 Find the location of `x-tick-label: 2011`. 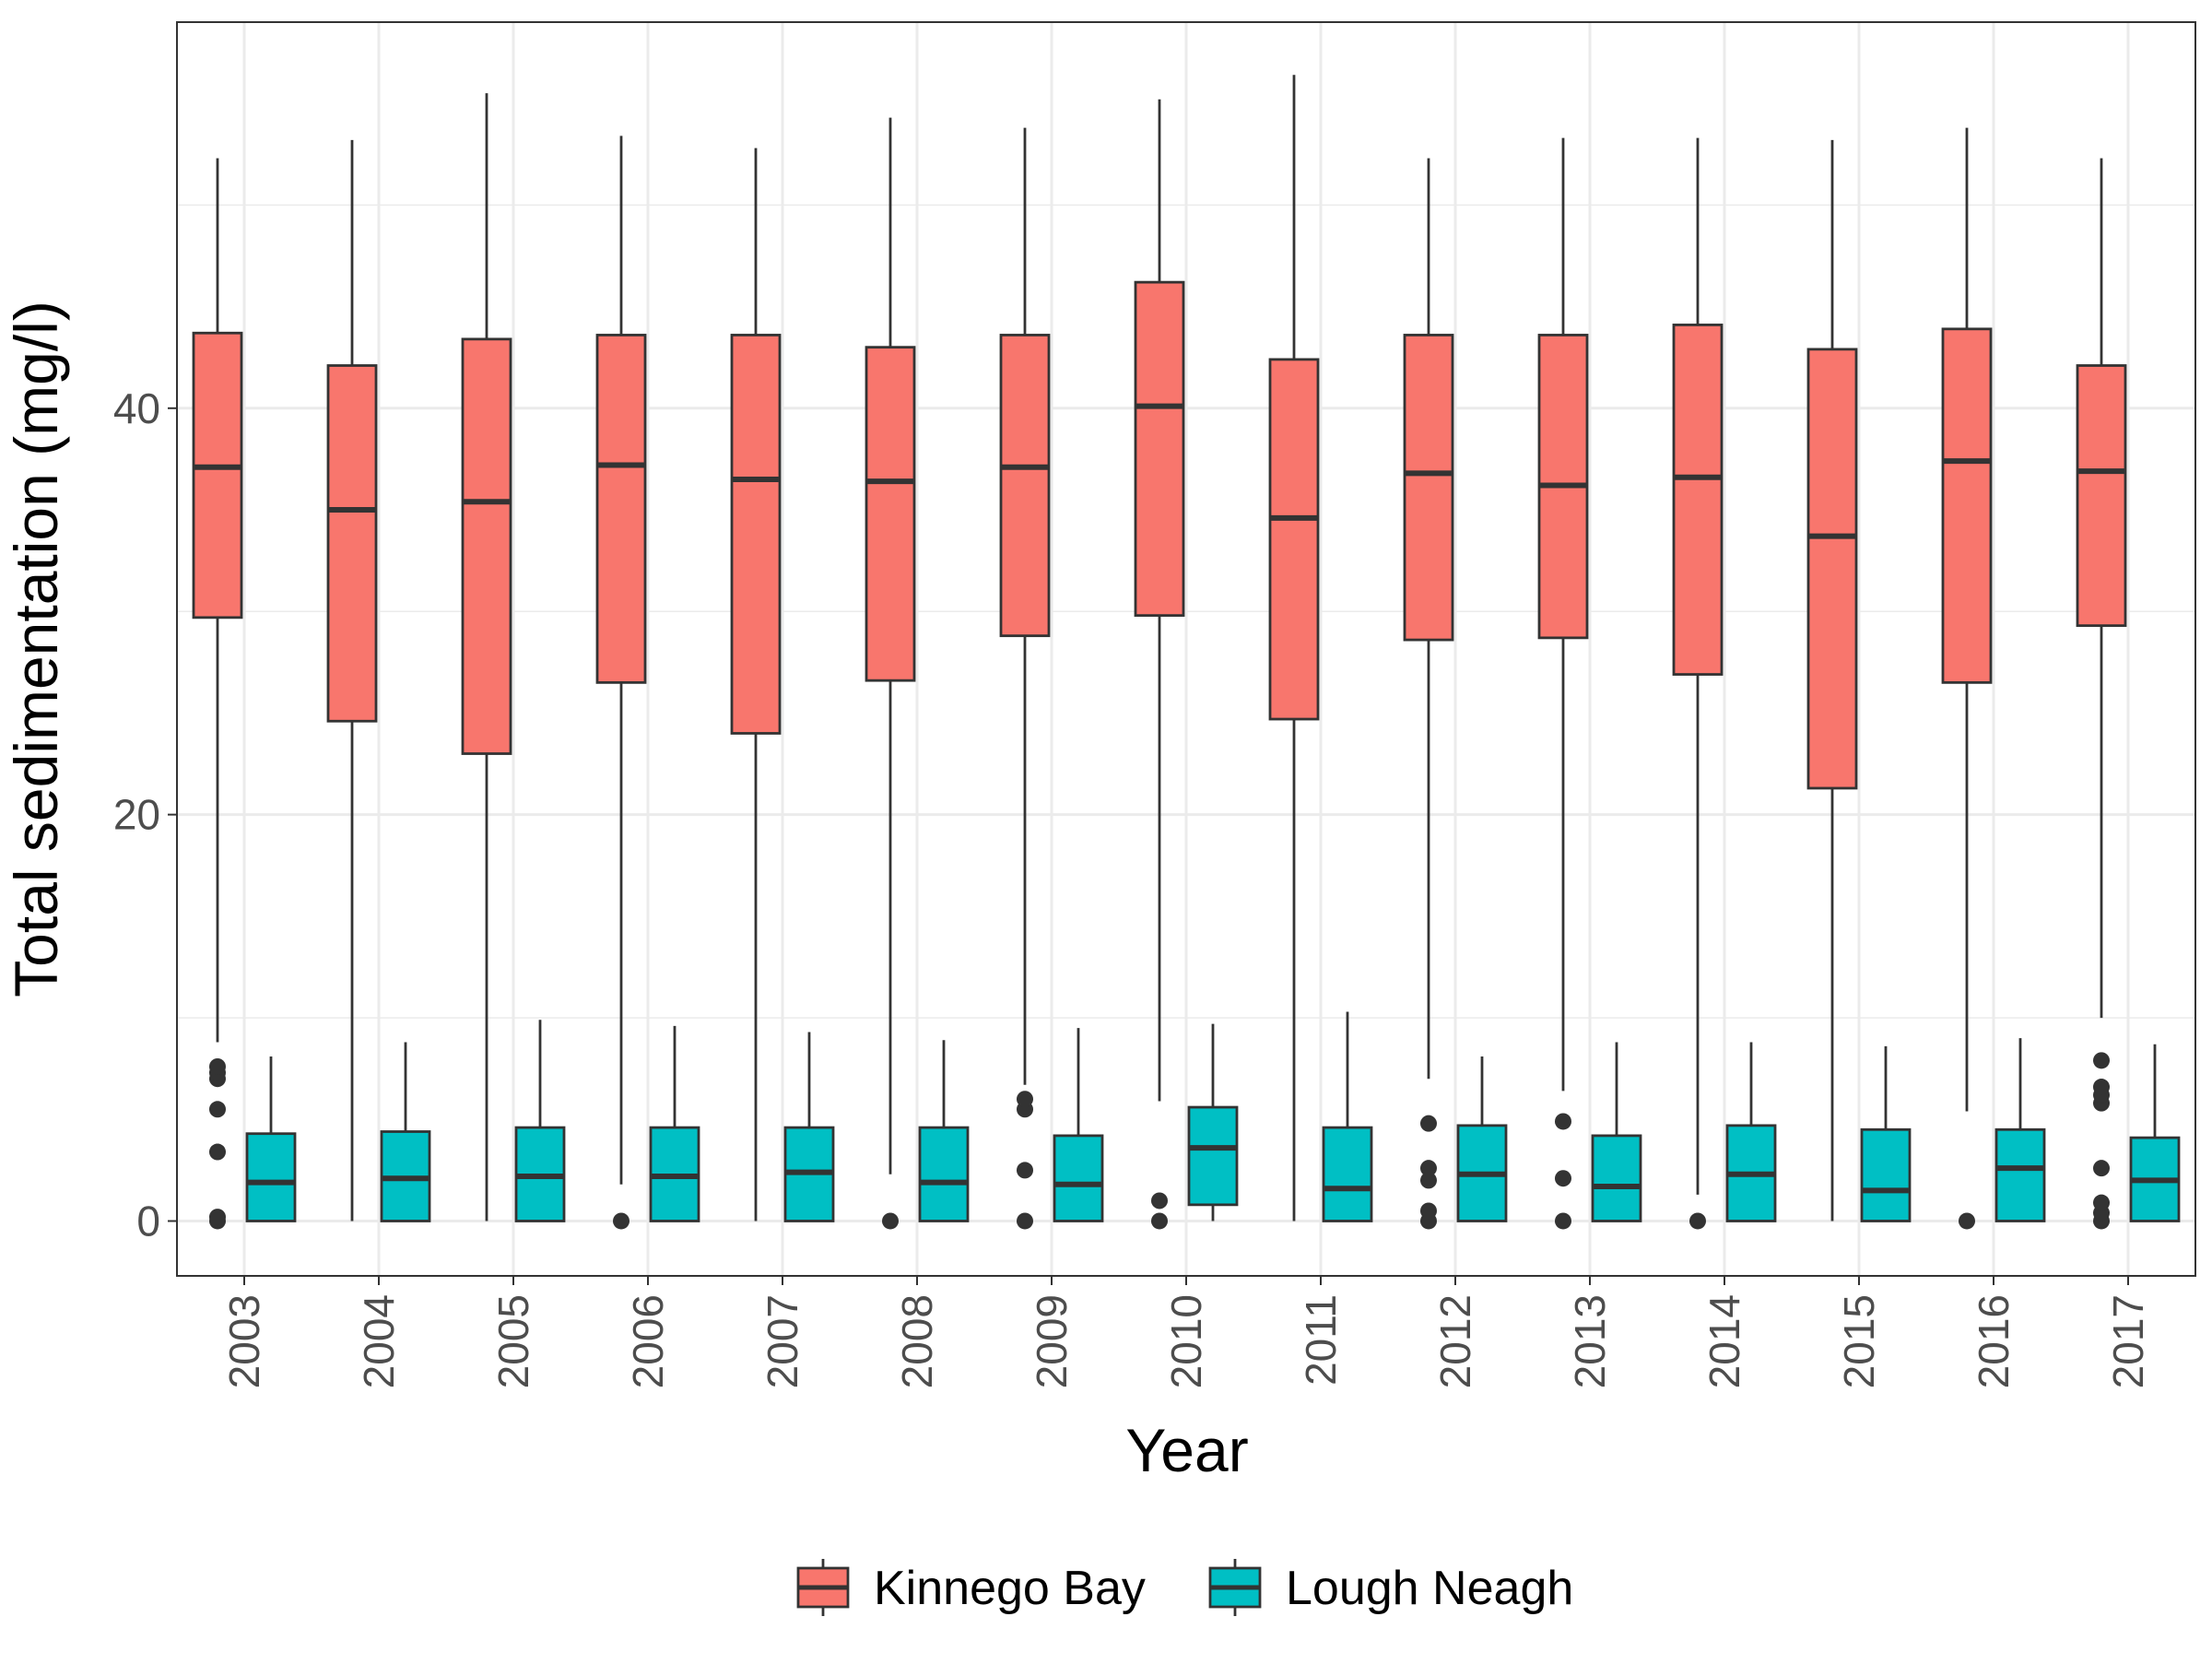

x-tick-label: 2011 is located at coordinates (1321, 1340).